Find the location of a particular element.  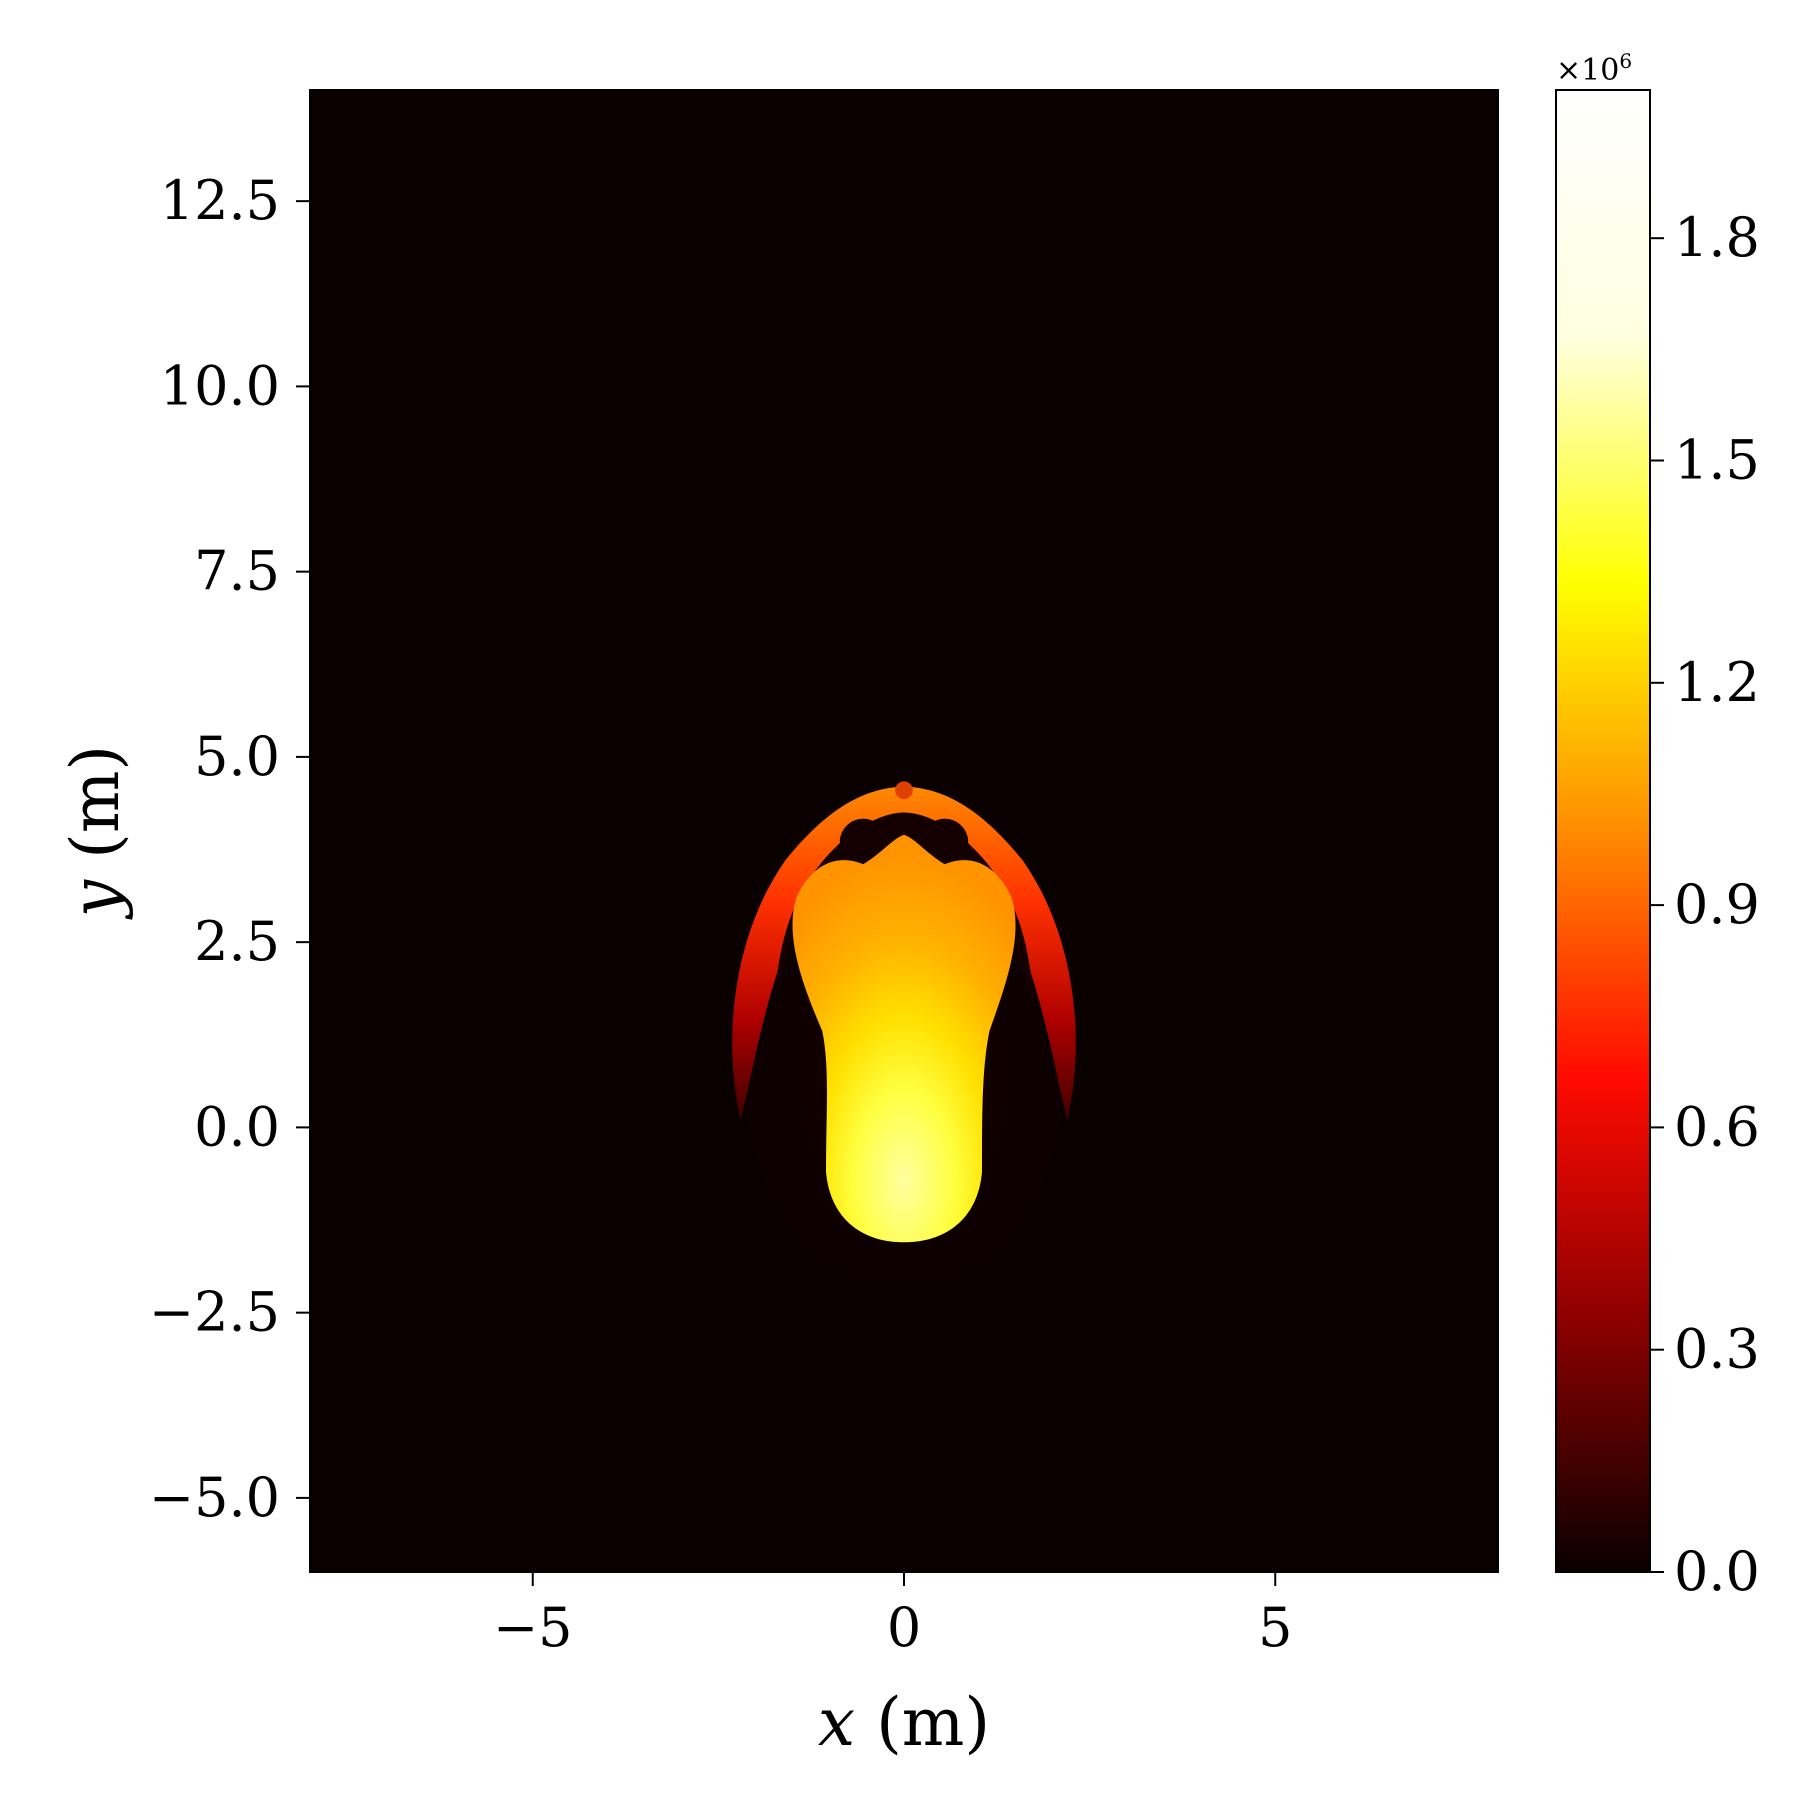

x-tick-label: 5 is located at coordinates (1275, 1627).